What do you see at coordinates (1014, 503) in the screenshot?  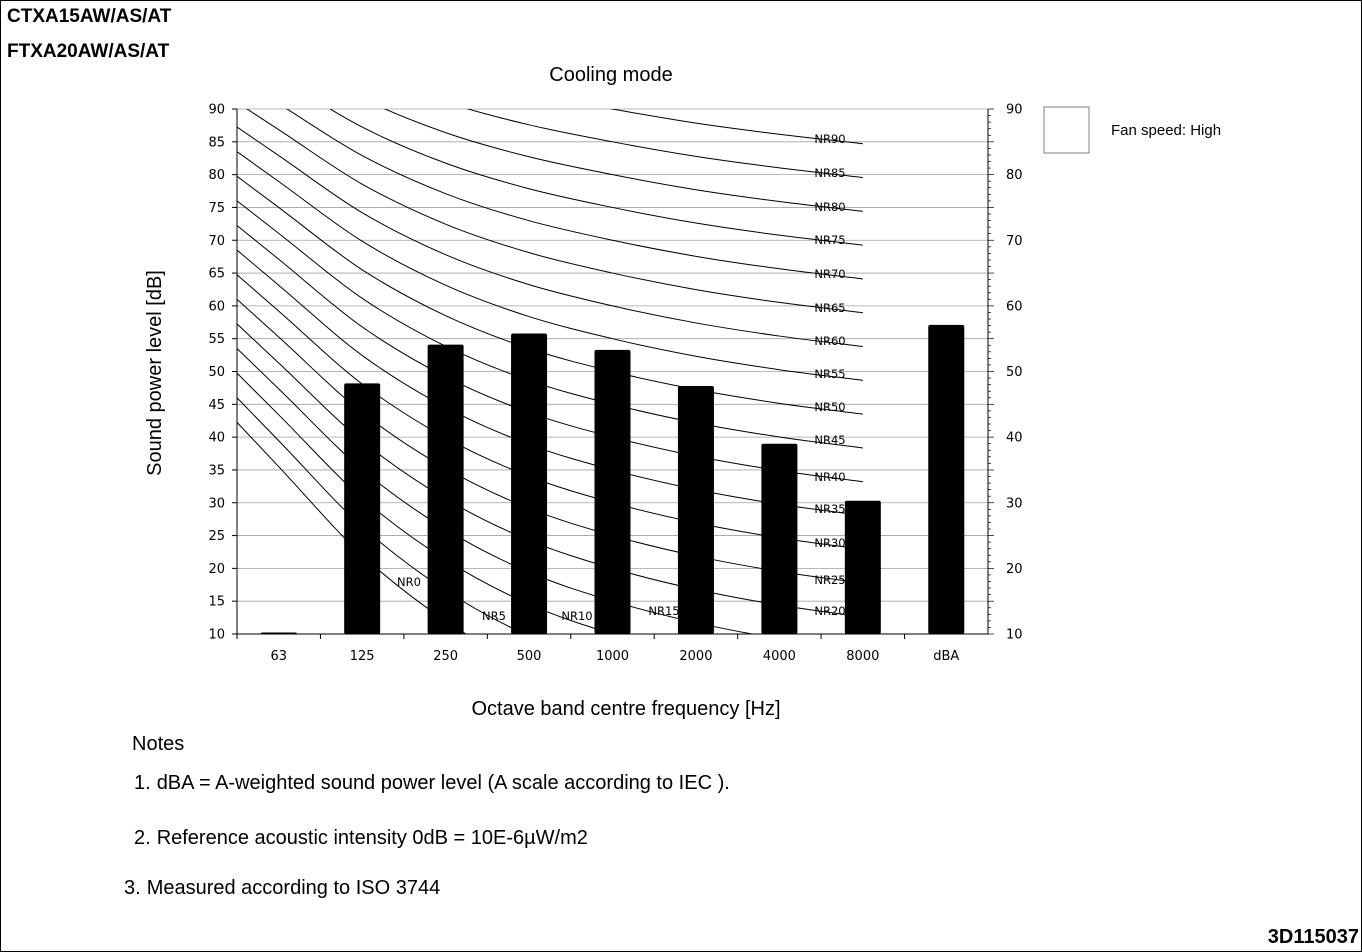 I see `right-axis-tick-label: 30` at bounding box center [1014, 503].